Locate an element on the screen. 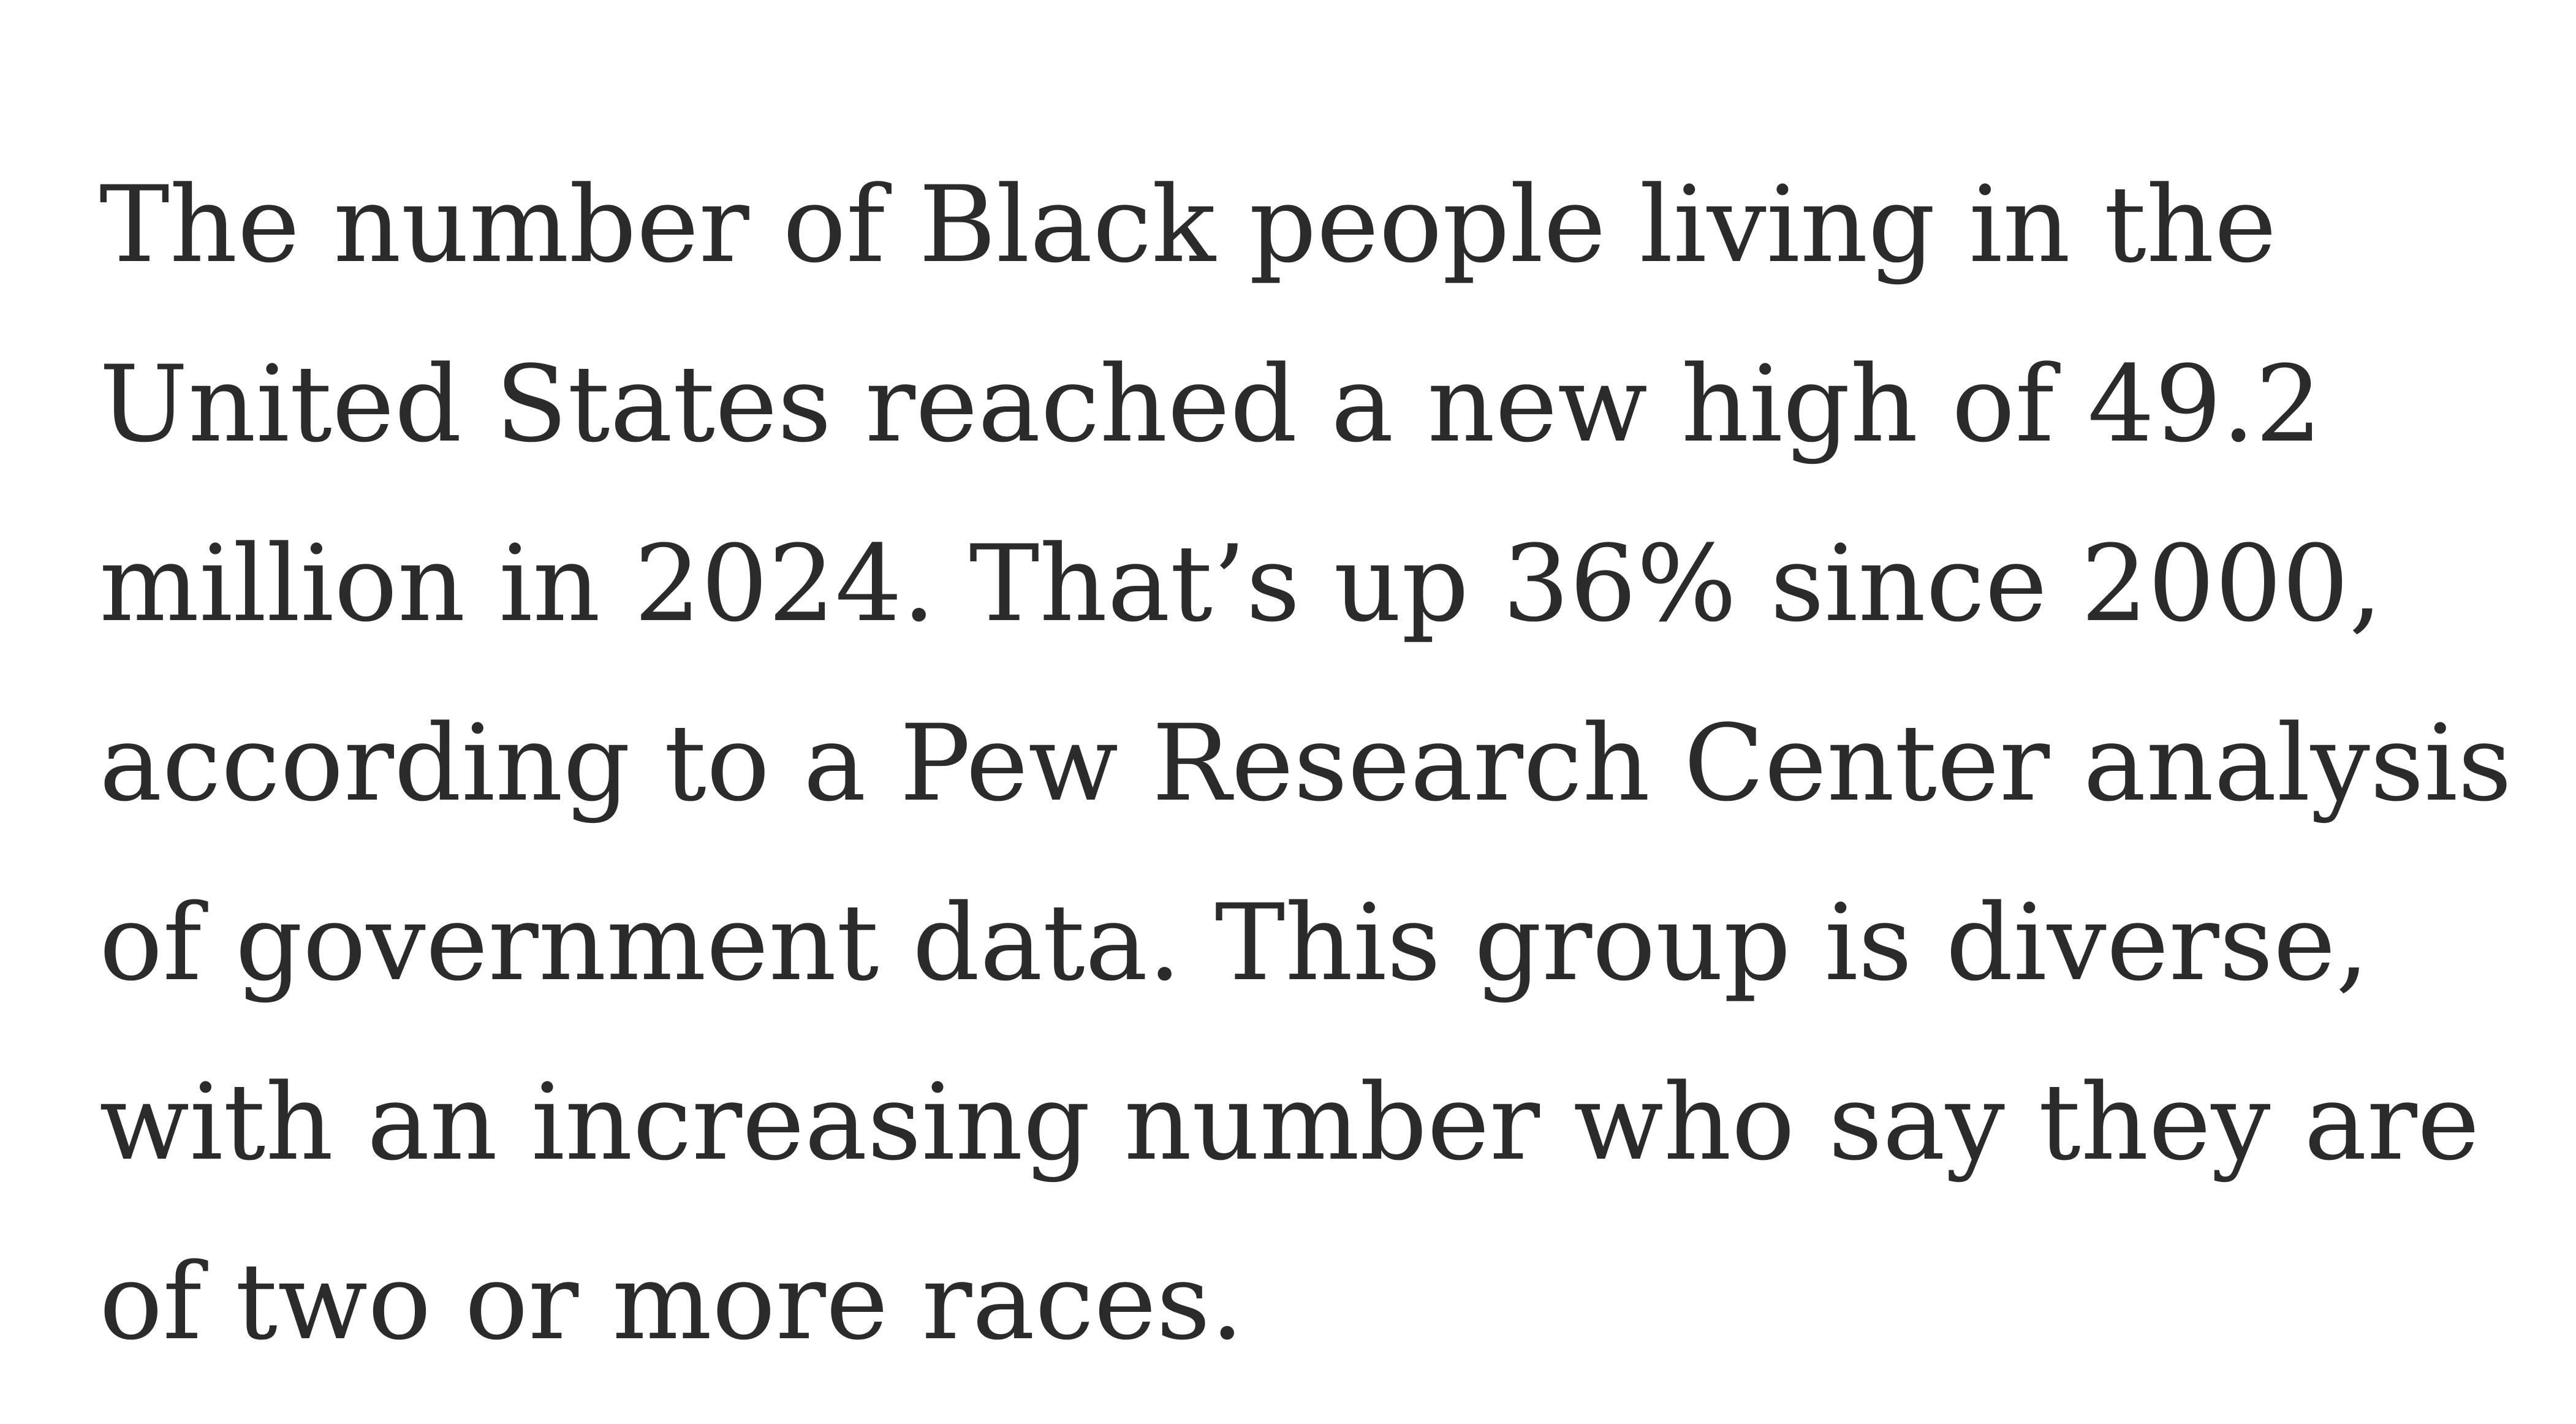  paragraph-line: The number of Black people living in the is located at coordinates (1188, 224).